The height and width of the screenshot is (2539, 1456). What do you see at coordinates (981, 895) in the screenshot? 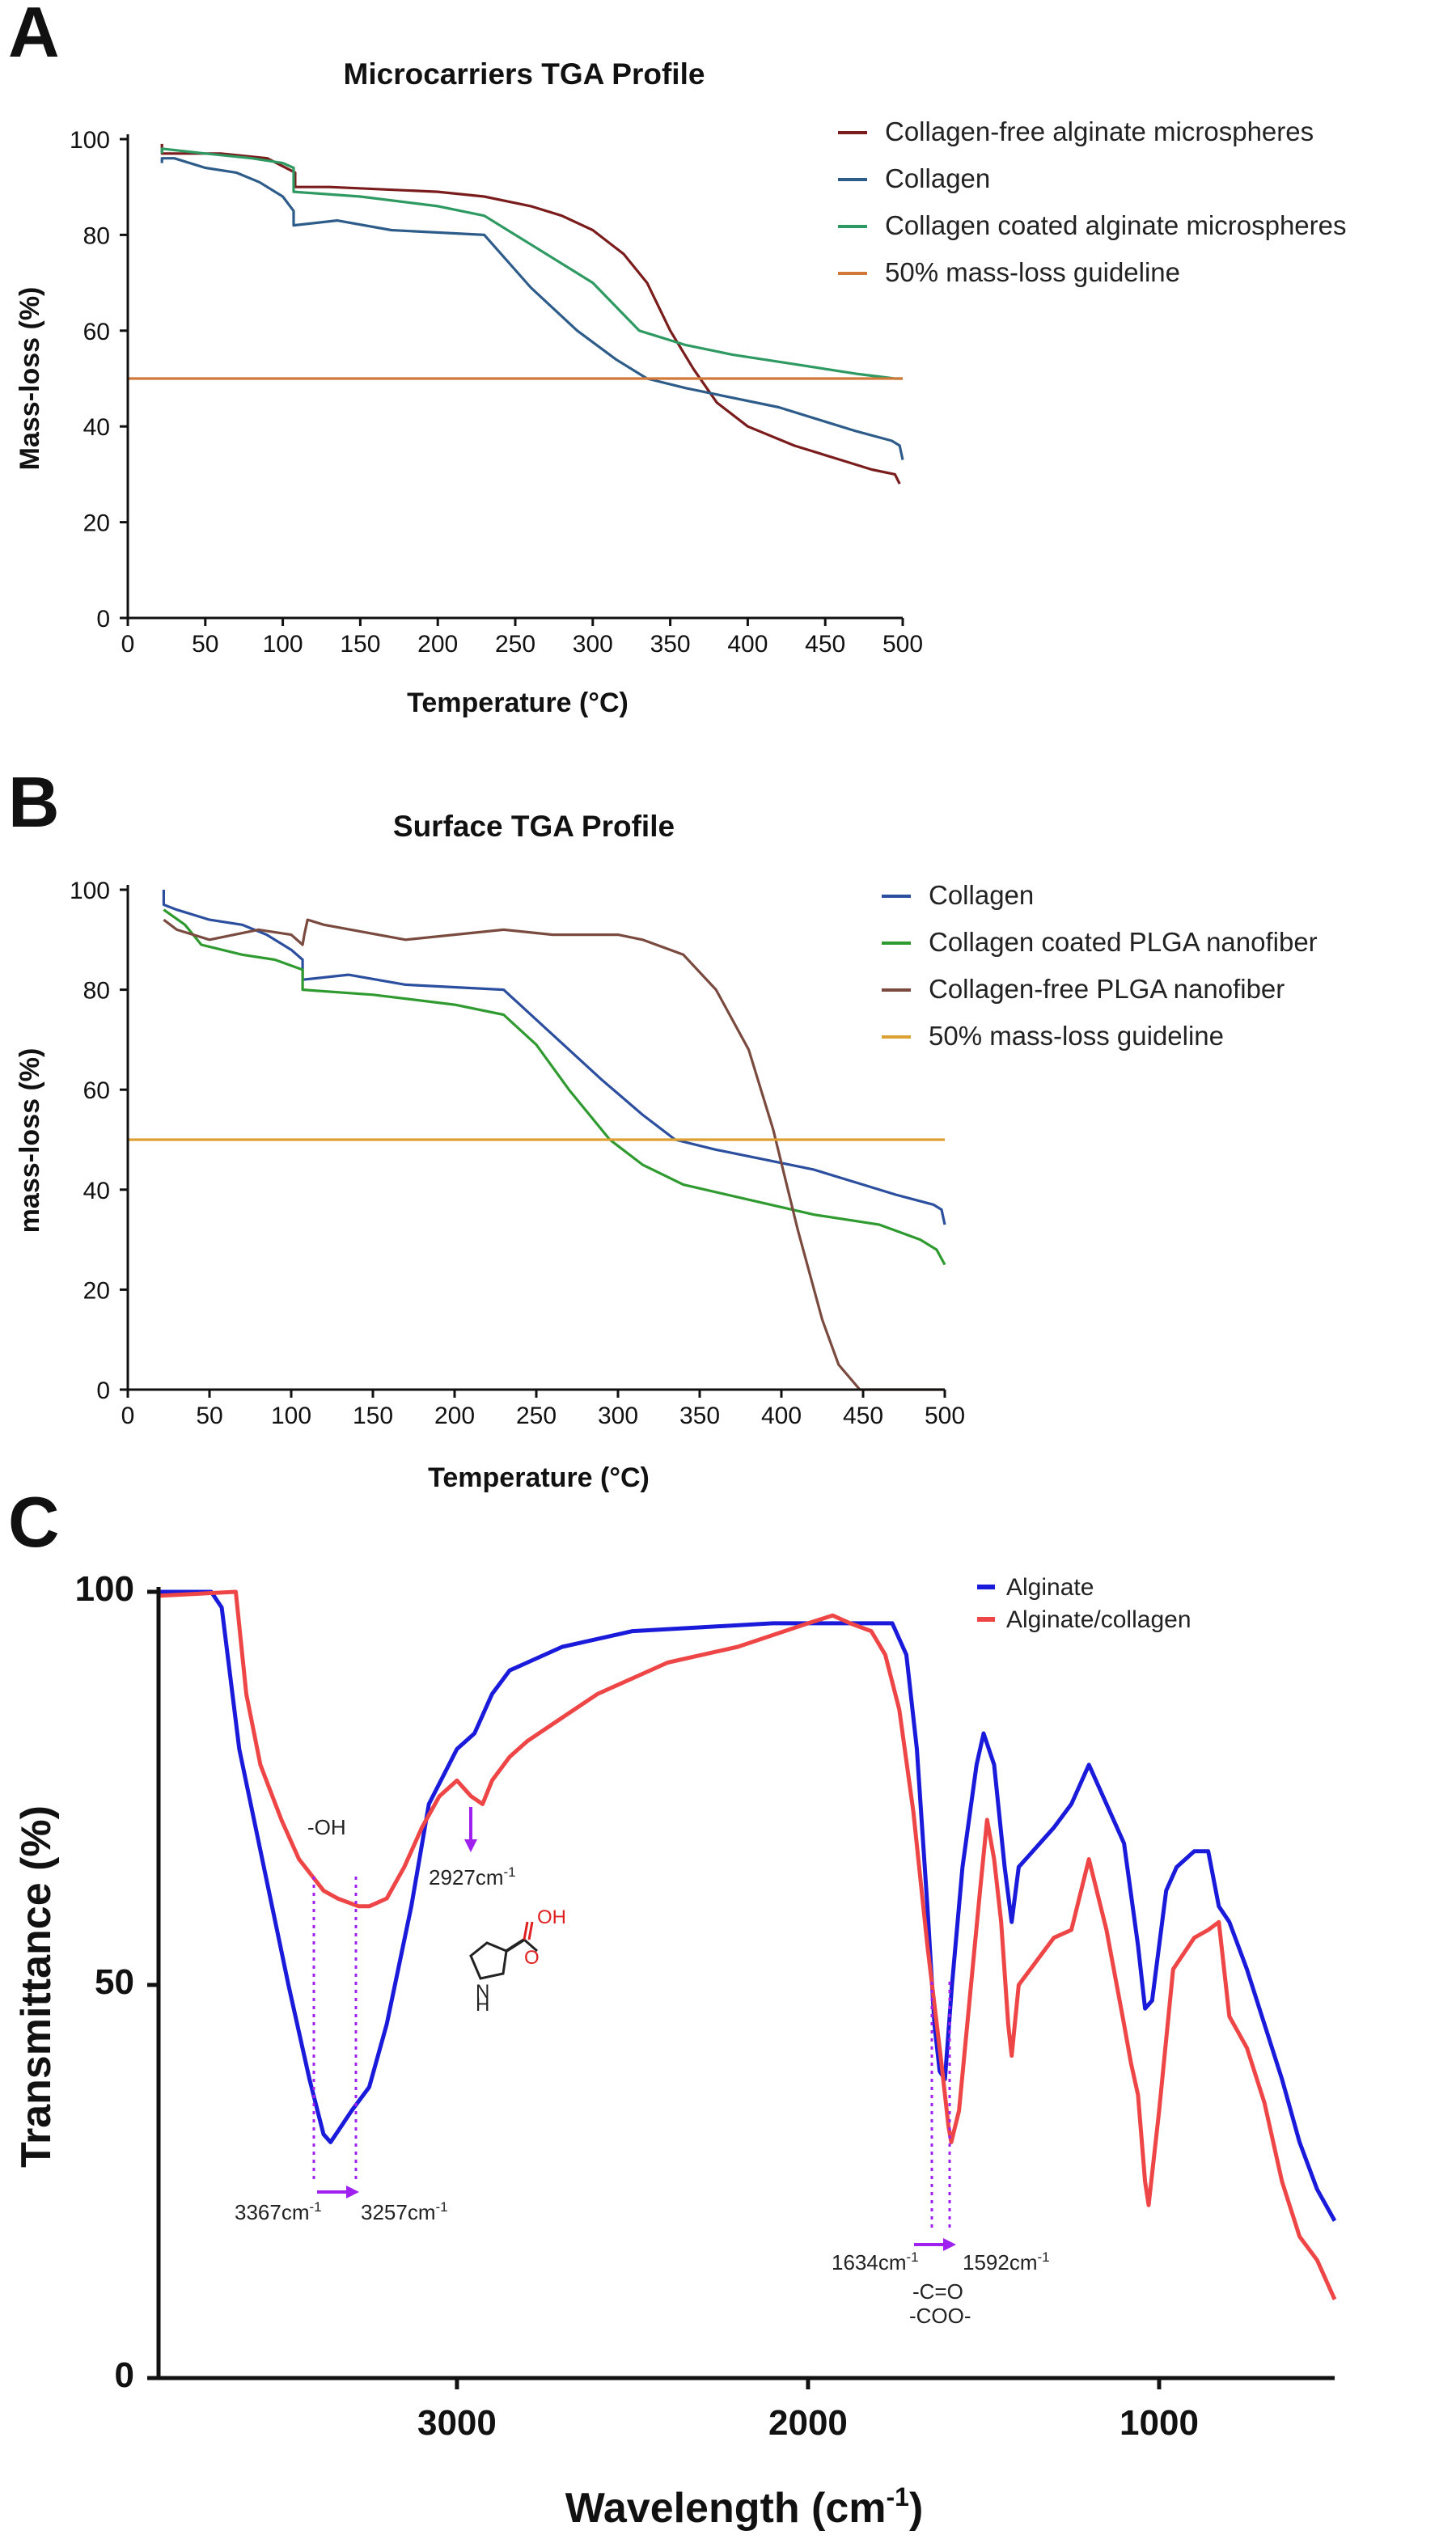
I see `legend-label-1: Collagen` at bounding box center [981, 895].